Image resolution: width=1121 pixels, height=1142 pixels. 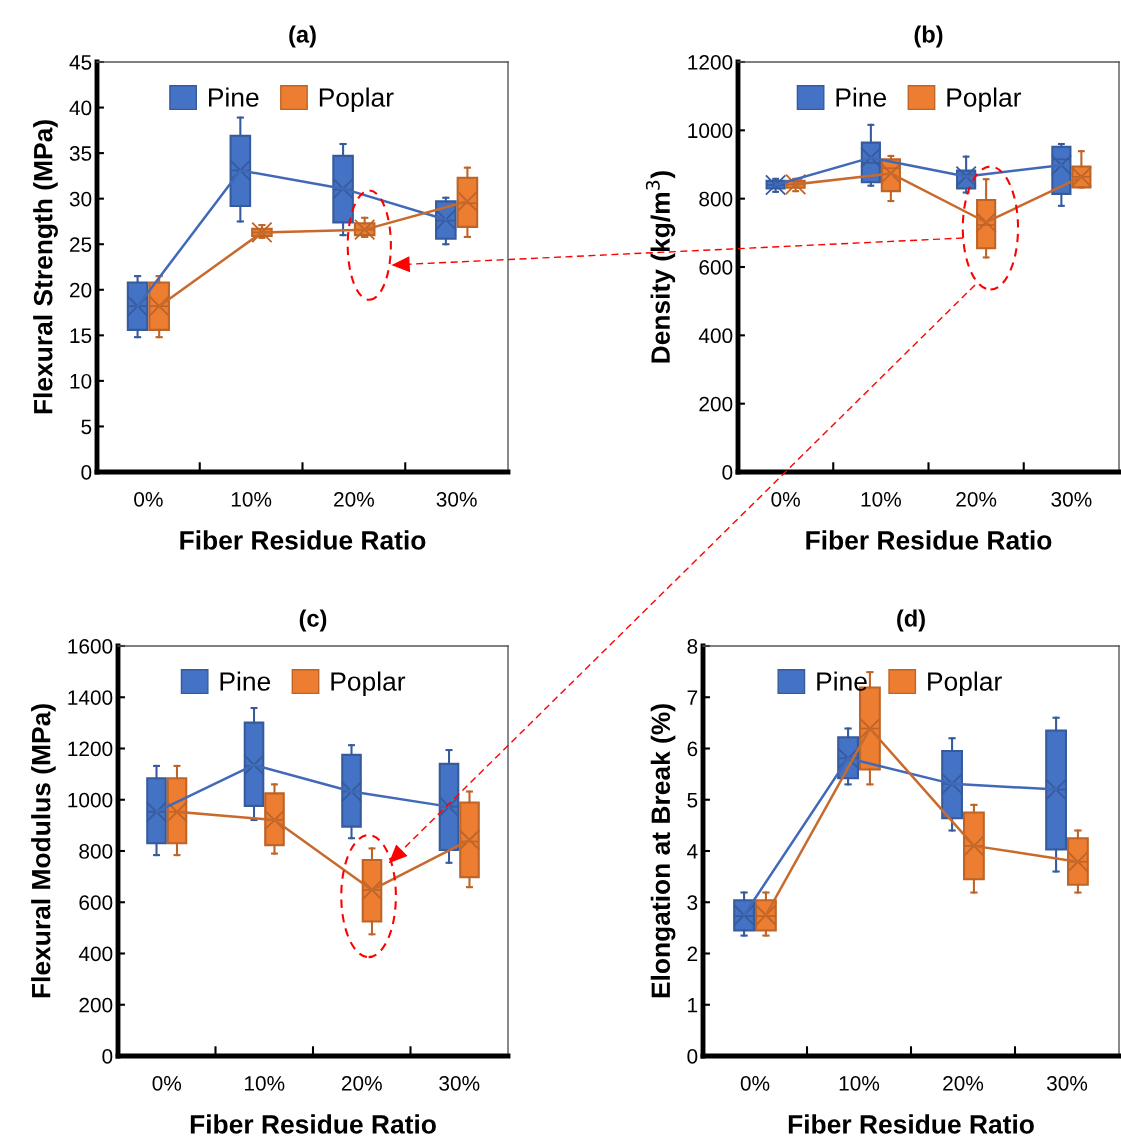 I want to click on y-tick-label: 3, so click(x=692, y=902).